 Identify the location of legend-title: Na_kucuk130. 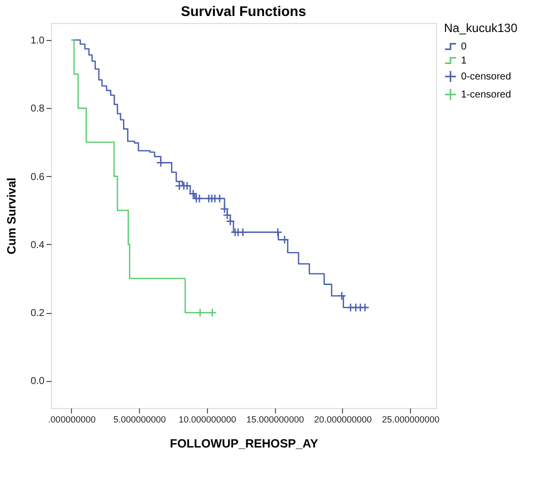
(481, 28).